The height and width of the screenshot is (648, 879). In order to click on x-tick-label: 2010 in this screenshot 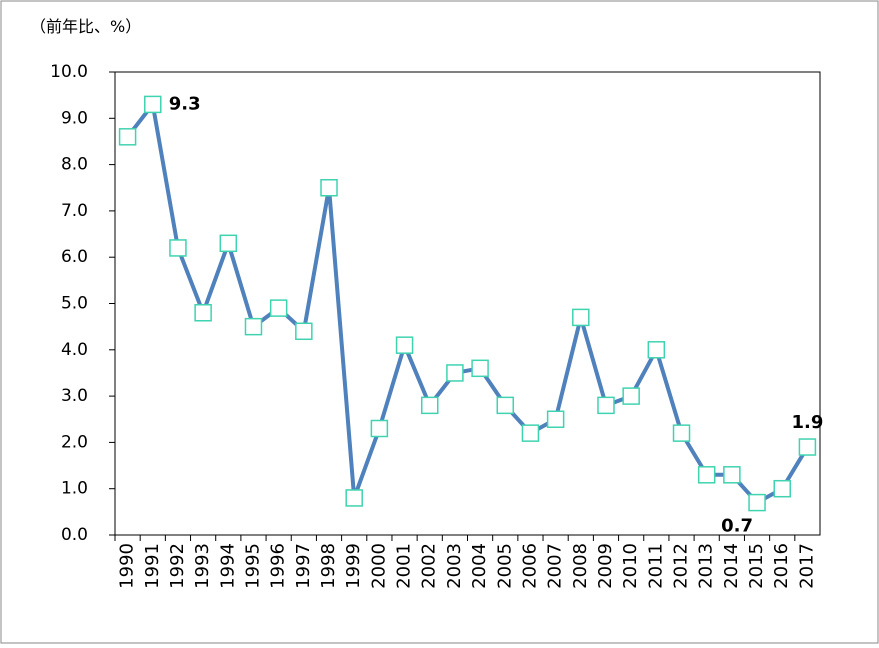, I will do `click(630, 566)`.